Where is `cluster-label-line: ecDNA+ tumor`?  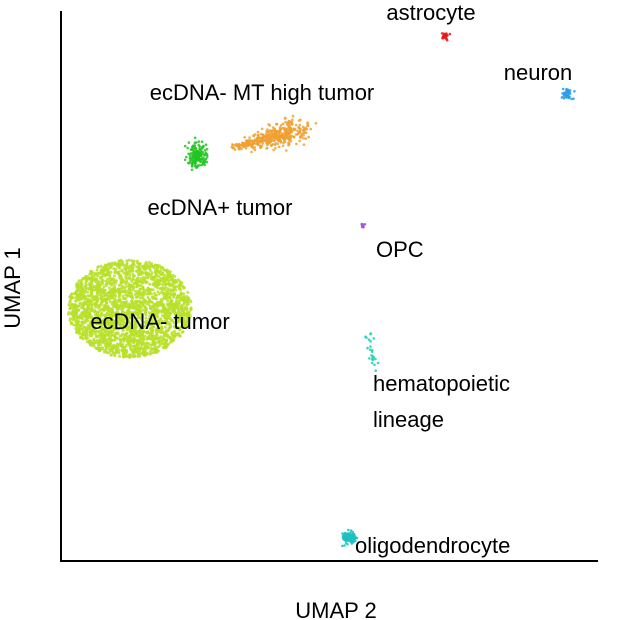
cluster-label-line: ecDNA+ tumor is located at coordinates (220, 207).